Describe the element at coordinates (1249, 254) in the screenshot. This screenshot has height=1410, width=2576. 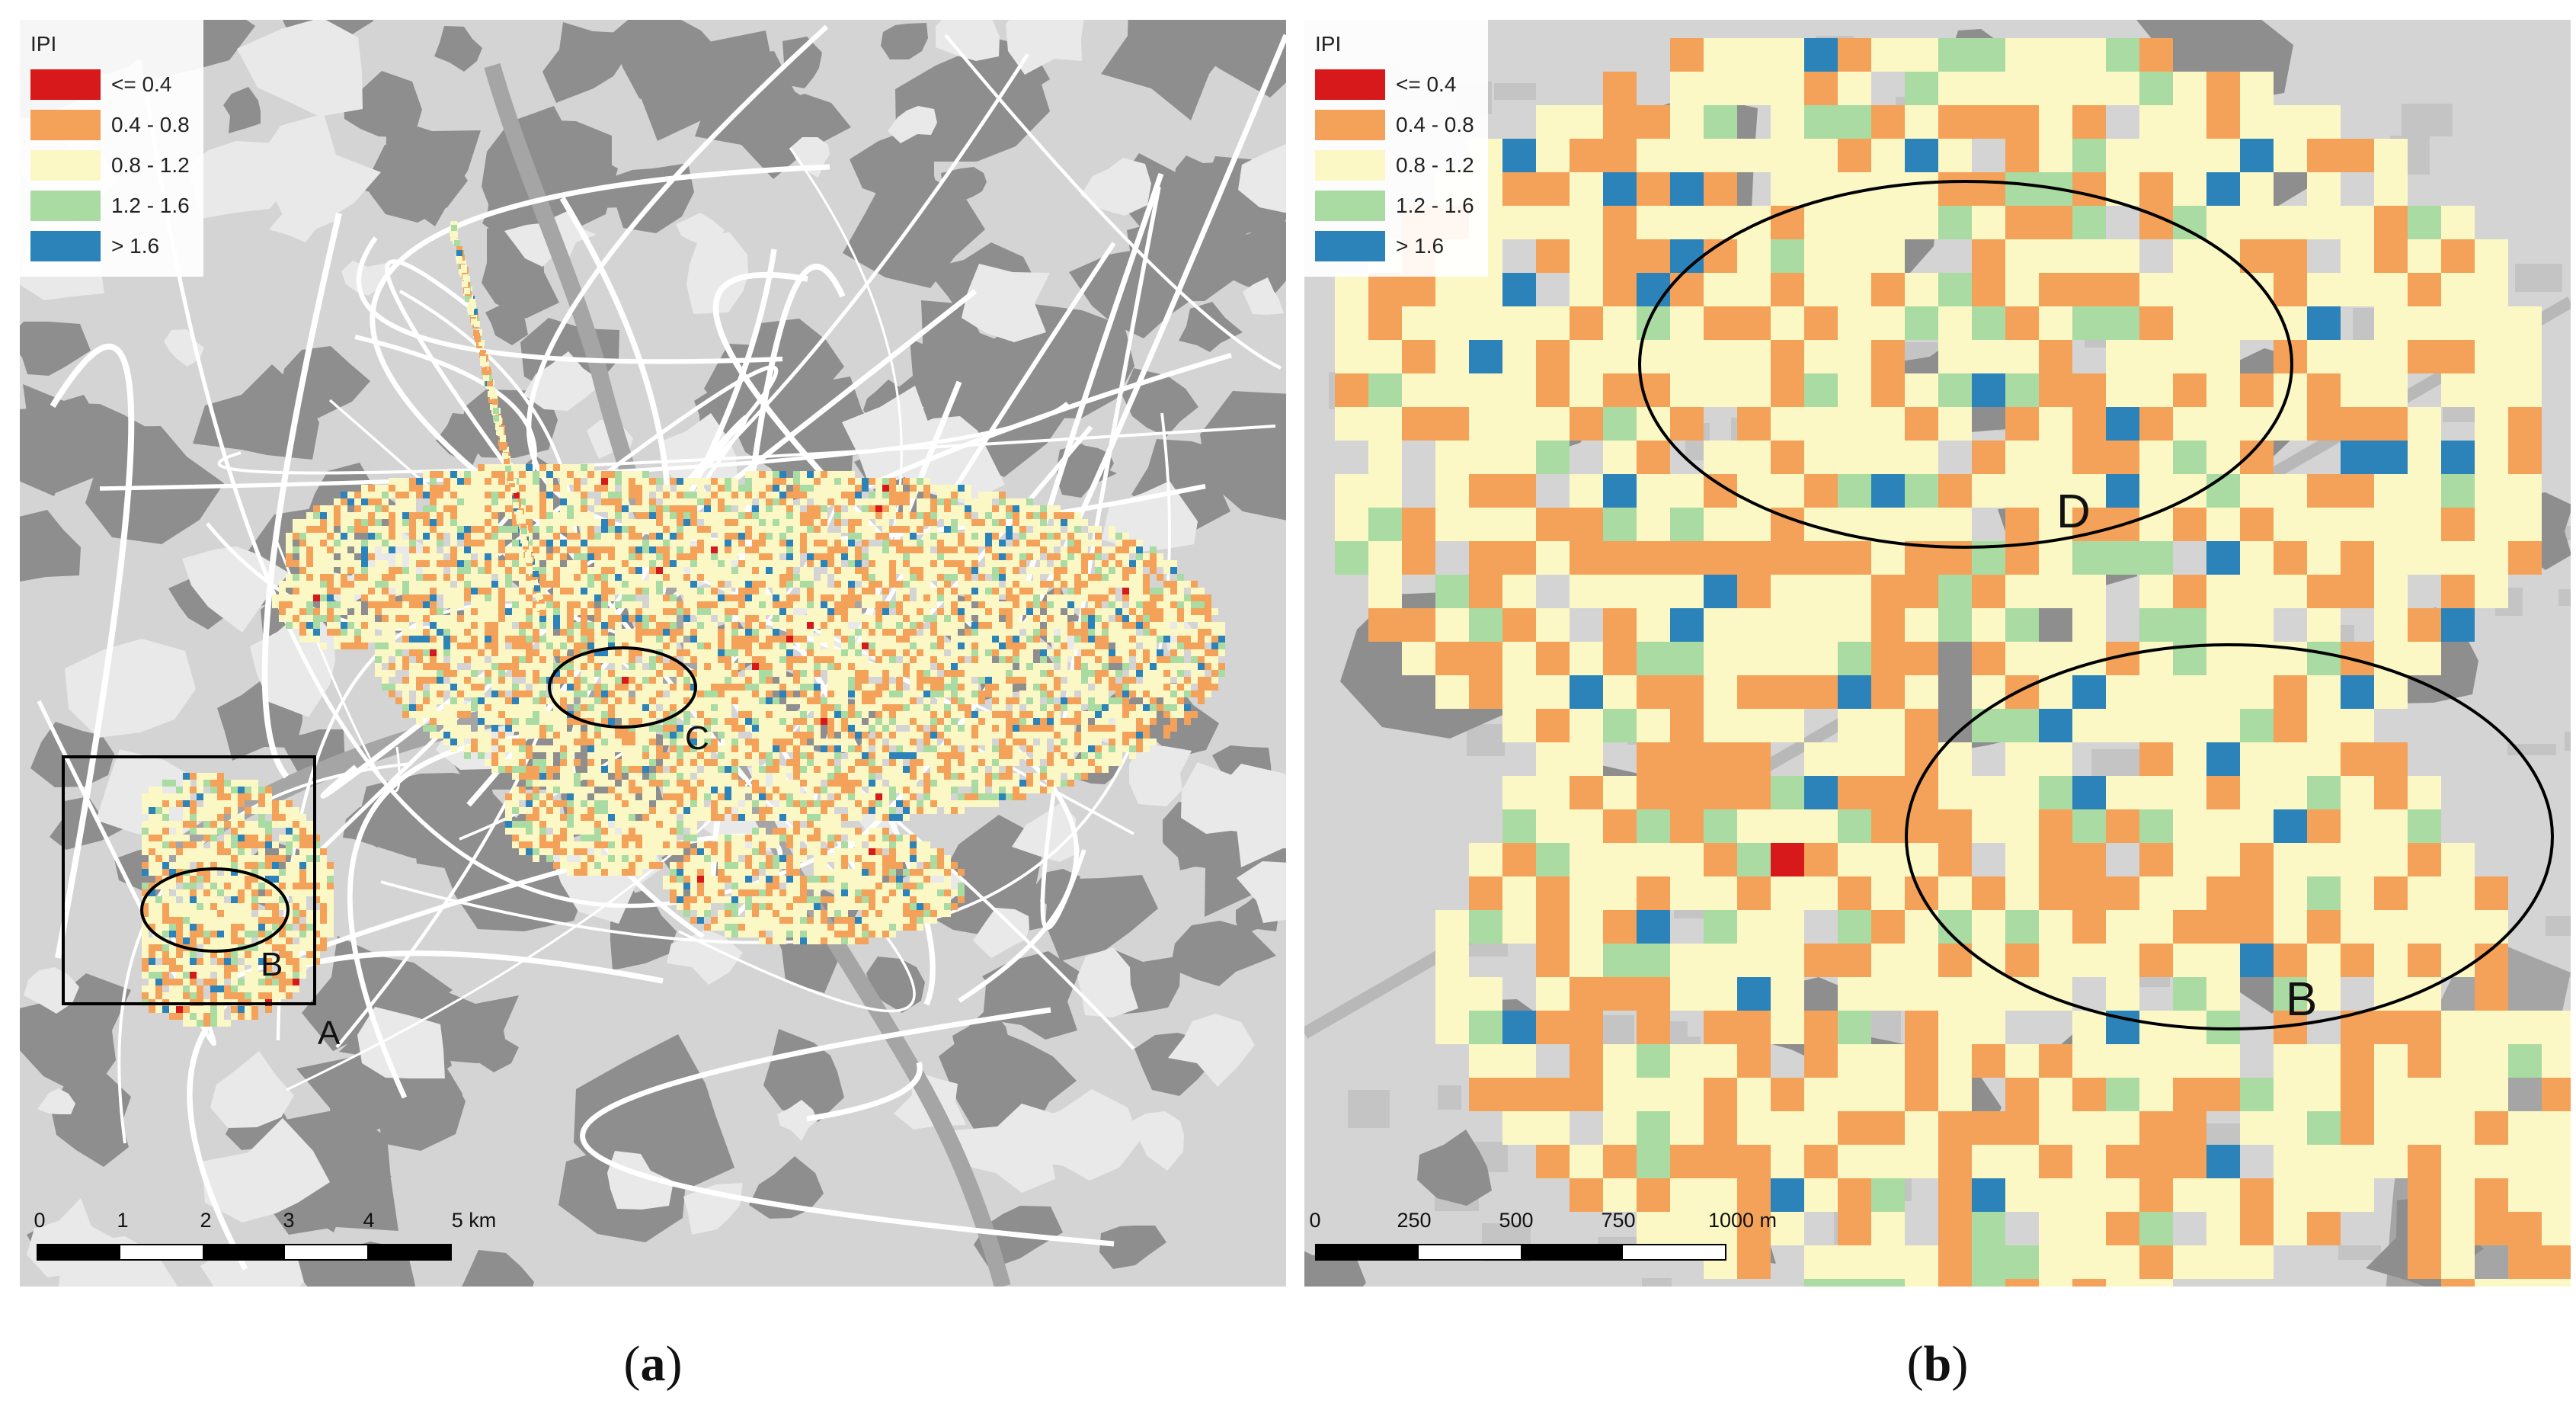
I see `forest-patch` at that location.